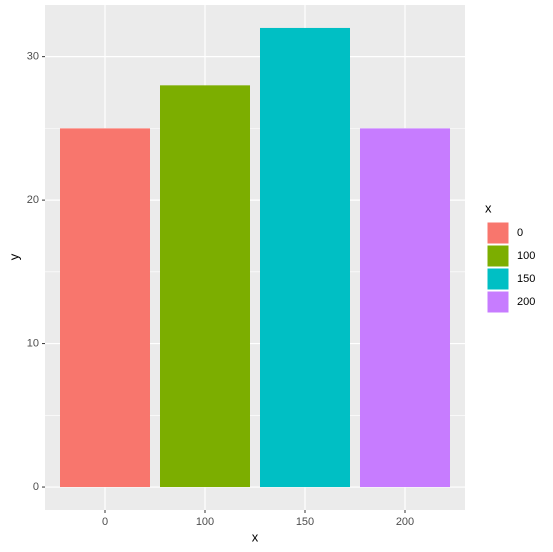  Describe the element at coordinates (105, 522) in the screenshot. I see `x-tick-label: 0` at that location.